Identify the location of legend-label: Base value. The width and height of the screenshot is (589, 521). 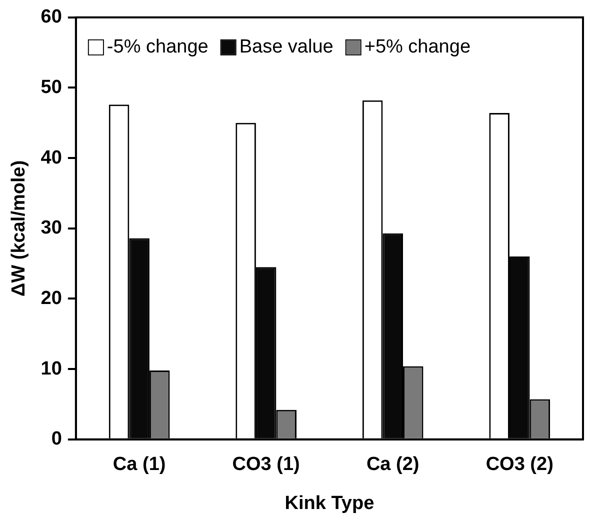
(286, 47).